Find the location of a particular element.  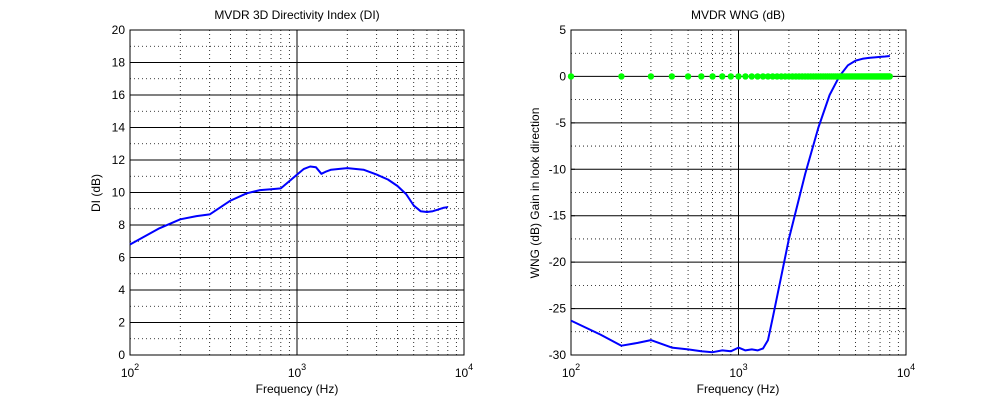

y-tick-label: 14 is located at coordinates (119, 128).